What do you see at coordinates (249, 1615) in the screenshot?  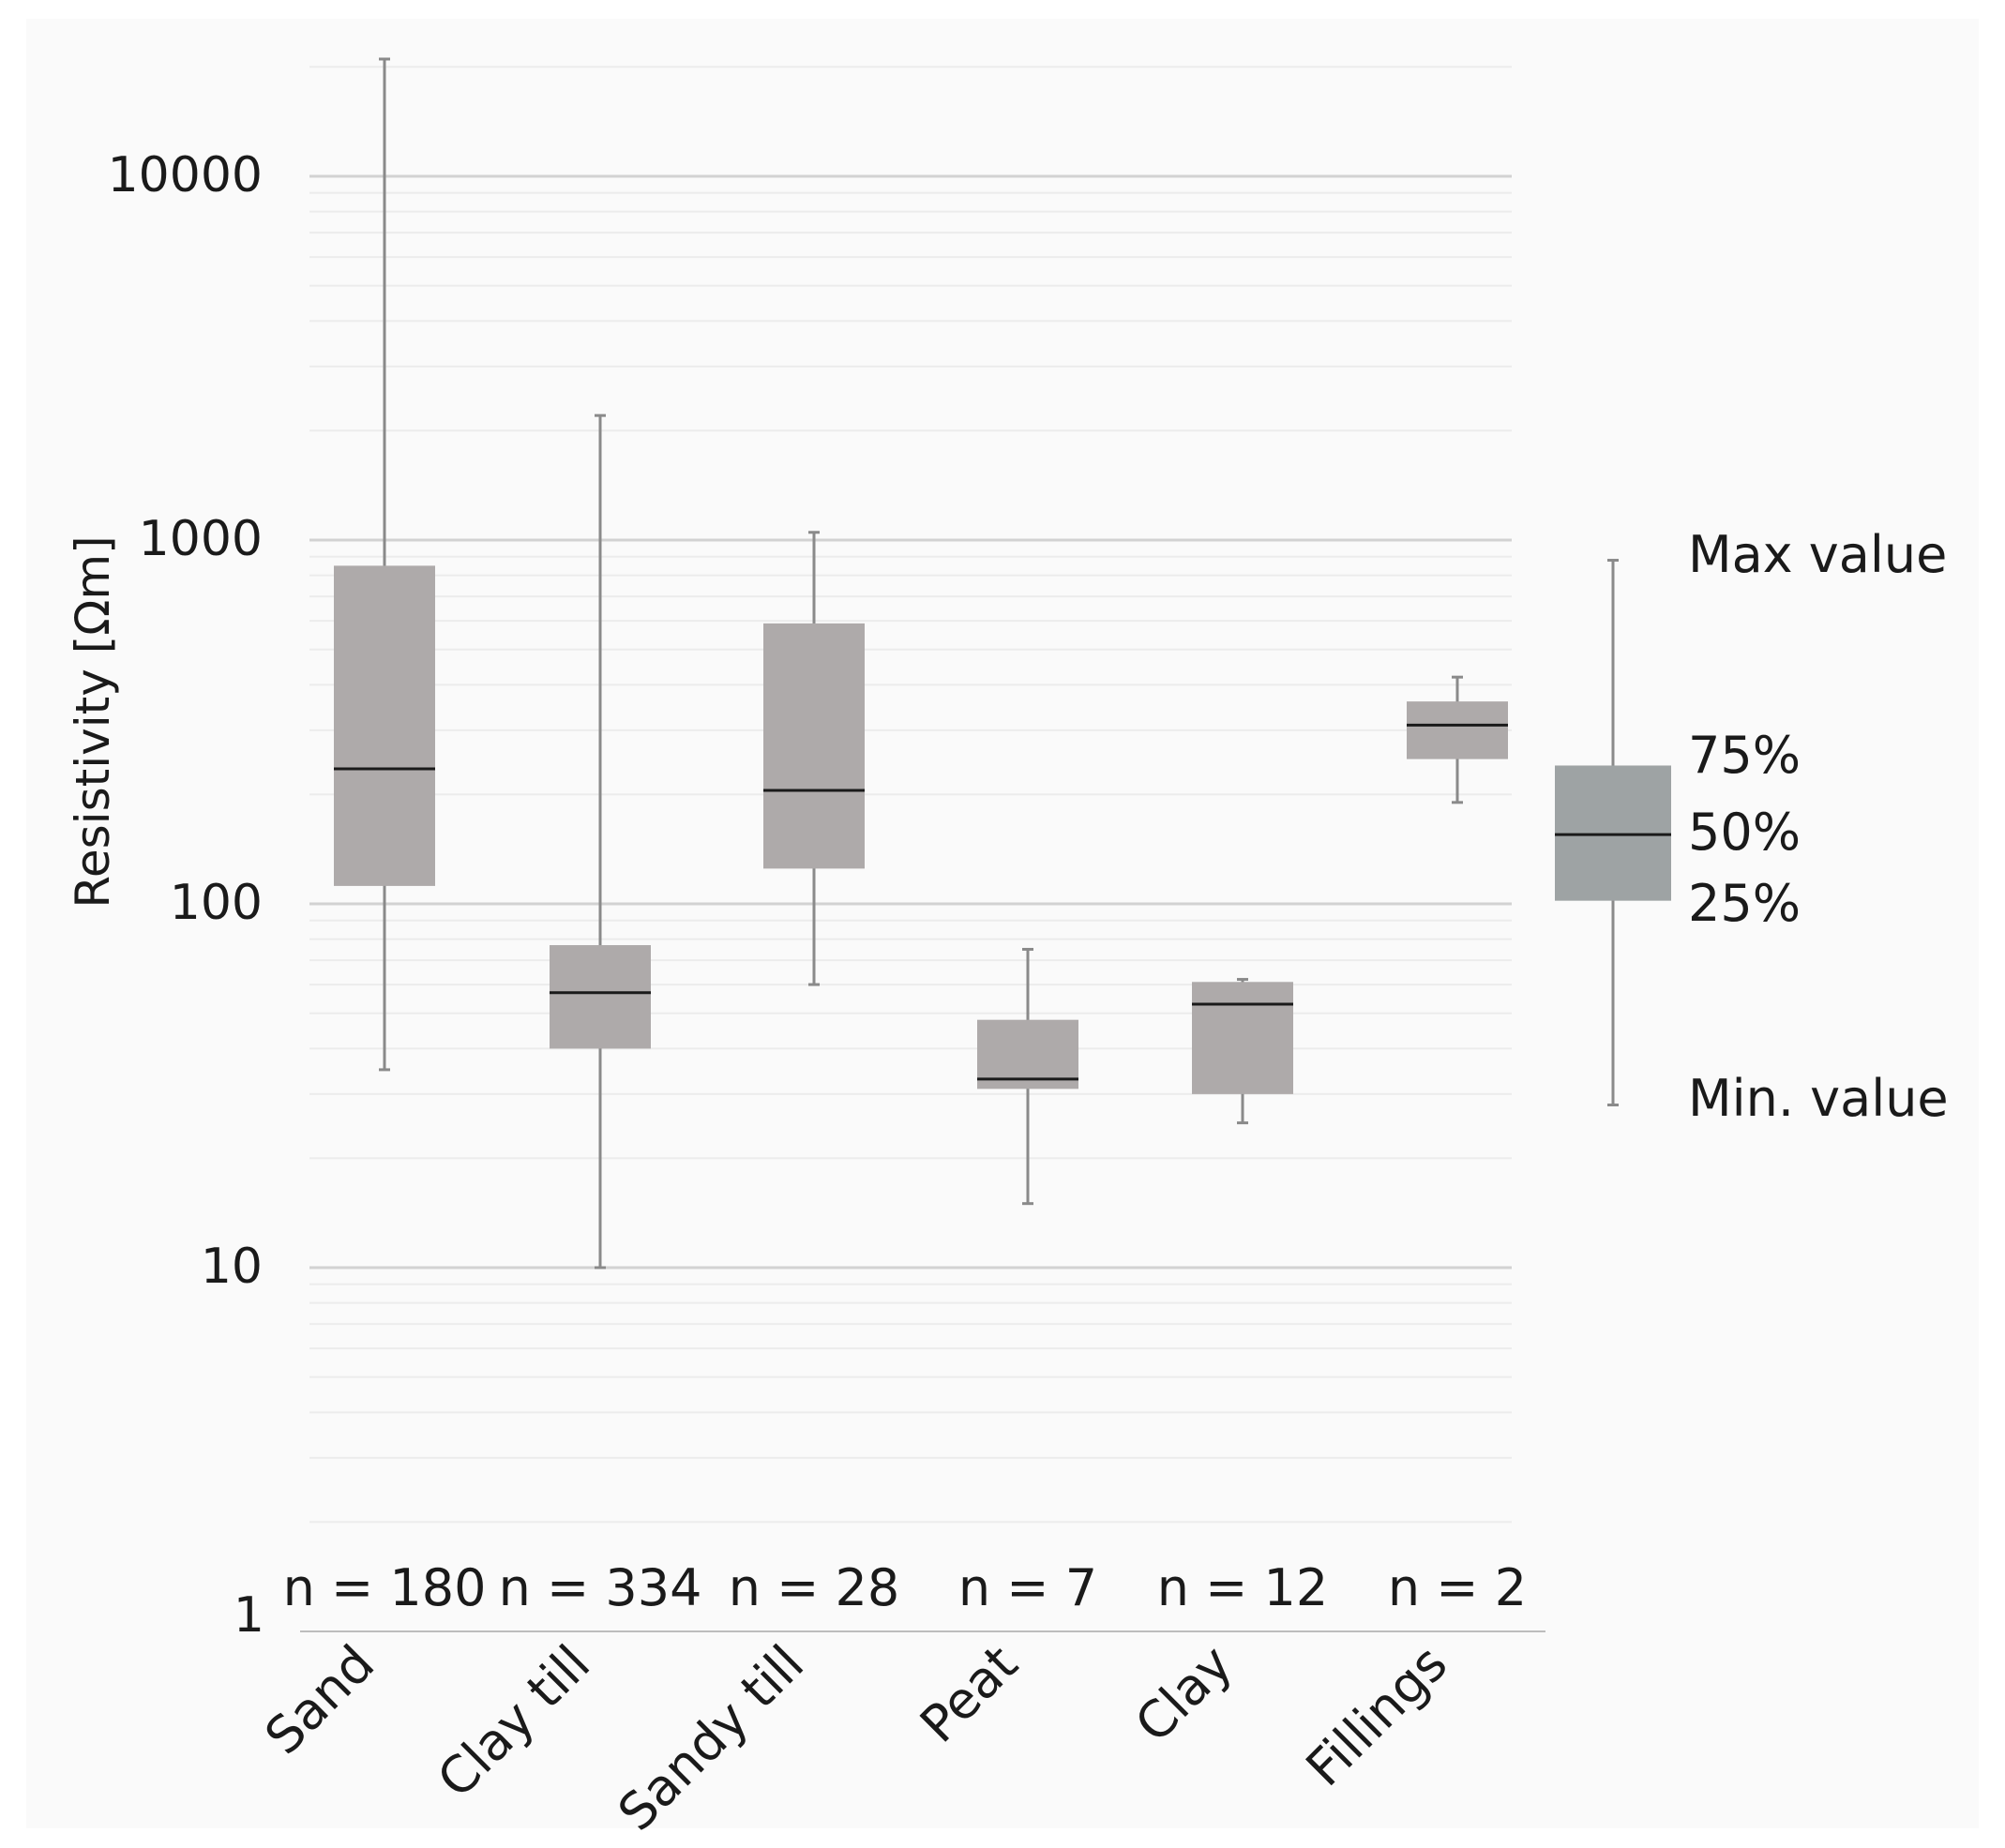 I see `y-tick-label: 1` at bounding box center [249, 1615].